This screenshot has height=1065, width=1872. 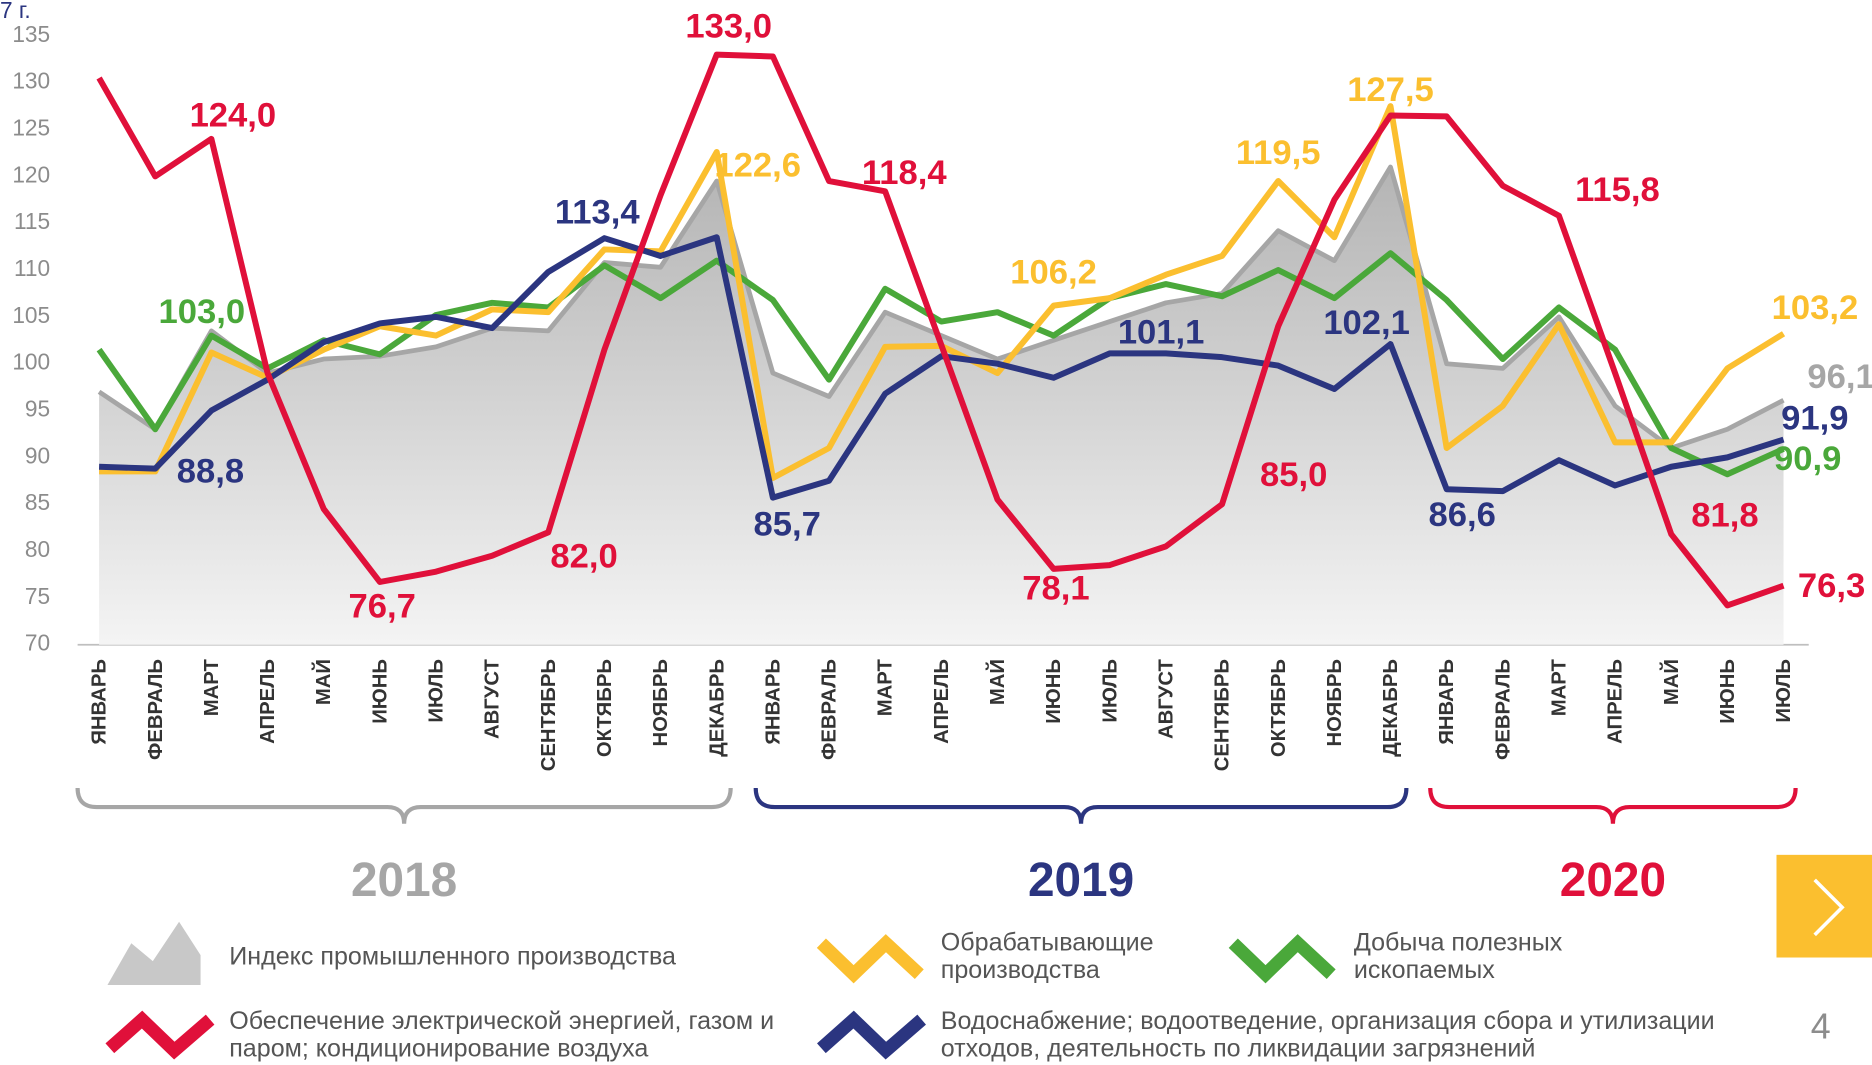 What do you see at coordinates (1613, 880) in the screenshot?
I see `year-label: 2020` at bounding box center [1613, 880].